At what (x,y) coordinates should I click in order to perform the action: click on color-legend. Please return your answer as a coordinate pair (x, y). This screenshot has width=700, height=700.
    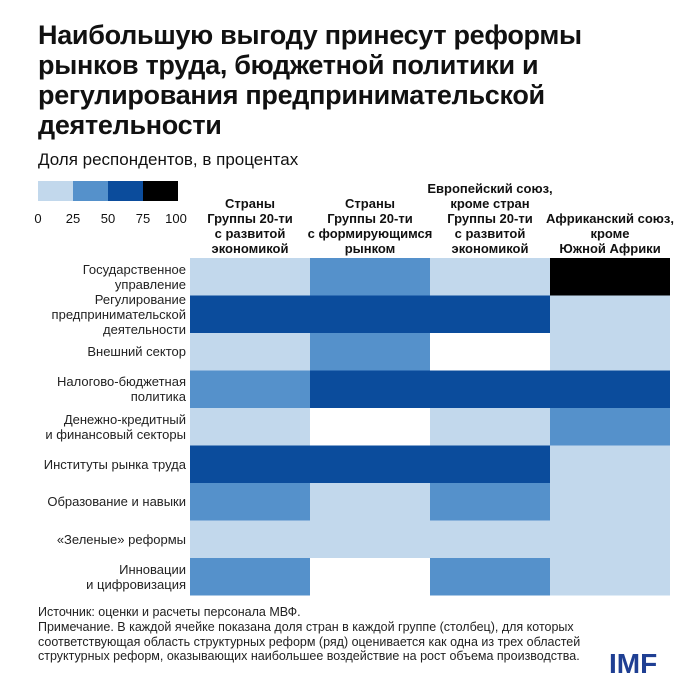
    Looking at the image, I should click on (108, 191).